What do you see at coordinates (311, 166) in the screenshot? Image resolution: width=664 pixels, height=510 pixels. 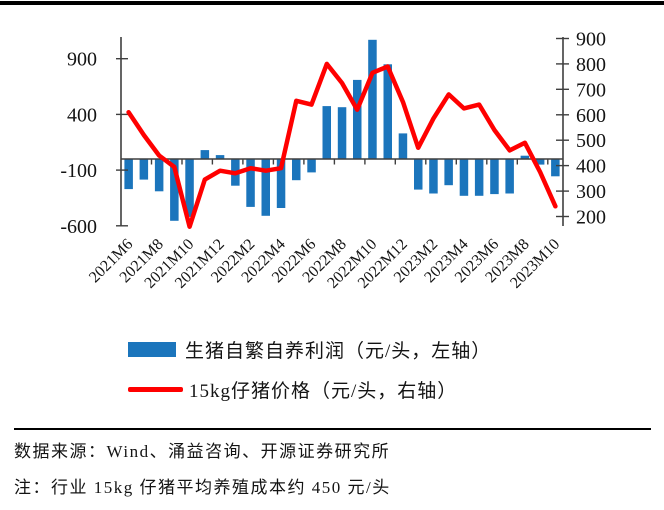 I see `bar-2022M6` at bounding box center [311, 166].